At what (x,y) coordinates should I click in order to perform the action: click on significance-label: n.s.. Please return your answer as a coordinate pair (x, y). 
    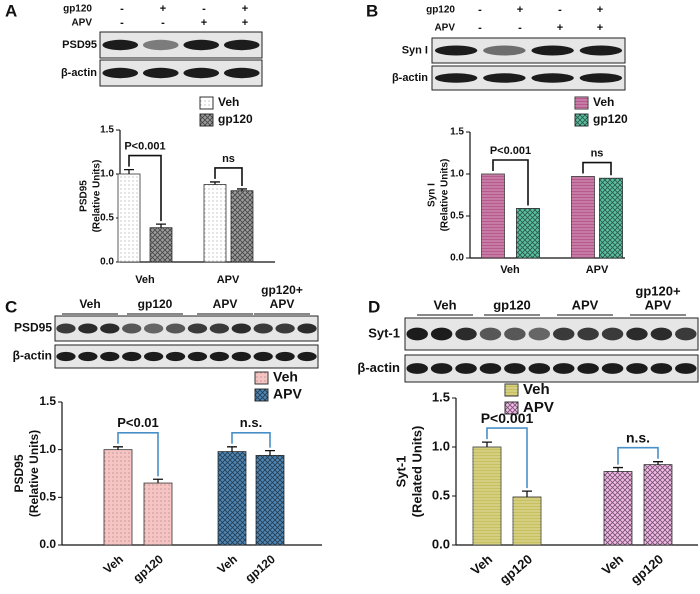
    Looking at the image, I should click on (251, 422).